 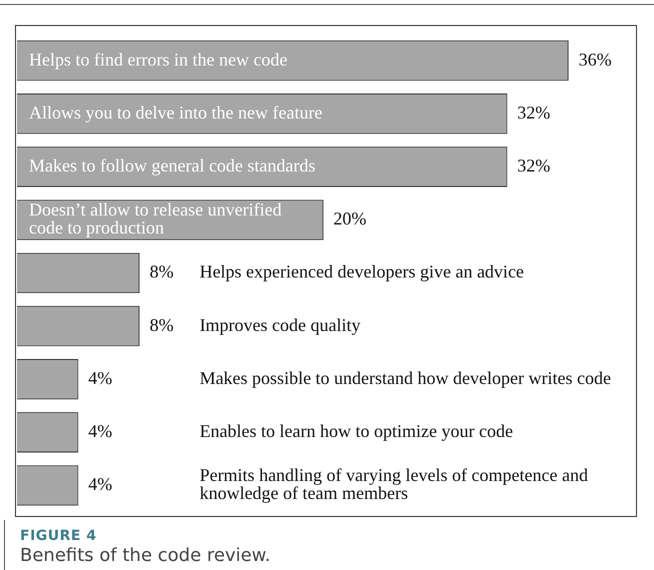 I want to click on data-label: 20%, so click(x=349, y=218).